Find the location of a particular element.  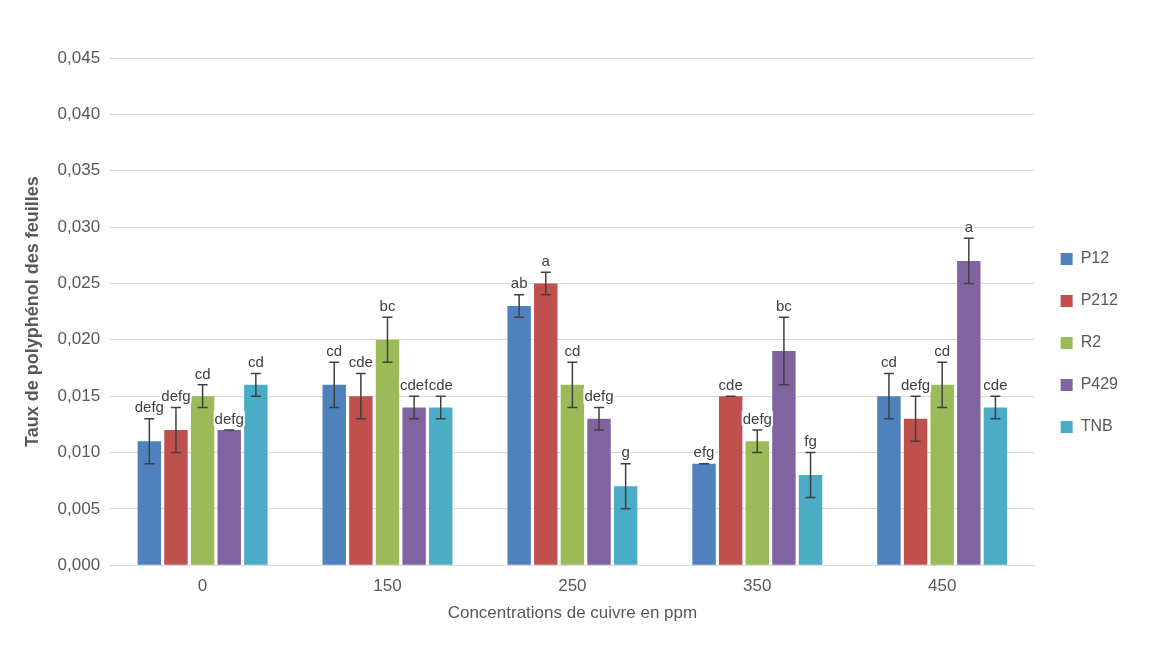

y-tick-label: 0,045 is located at coordinates (79, 57).